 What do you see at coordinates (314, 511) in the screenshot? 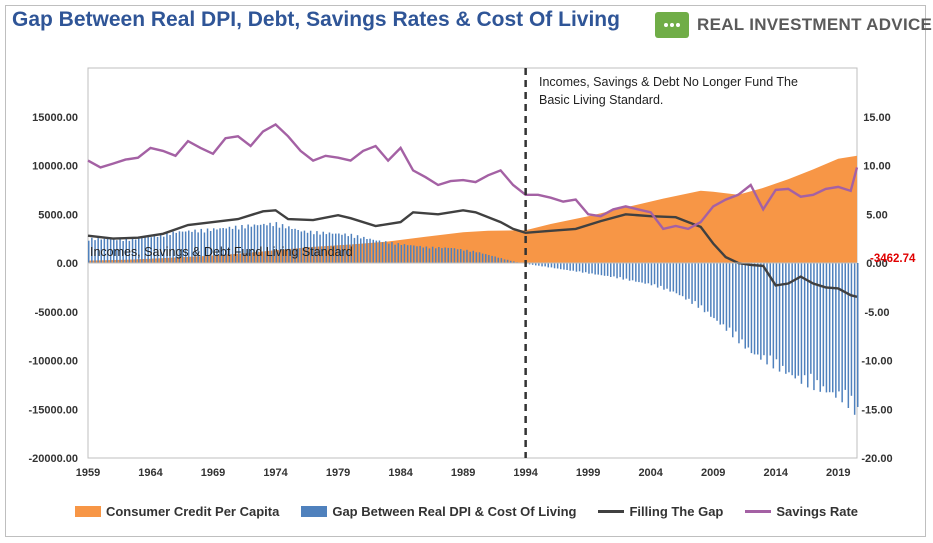
I see `legend-swatch-gap` at bounding box center [314, 511].